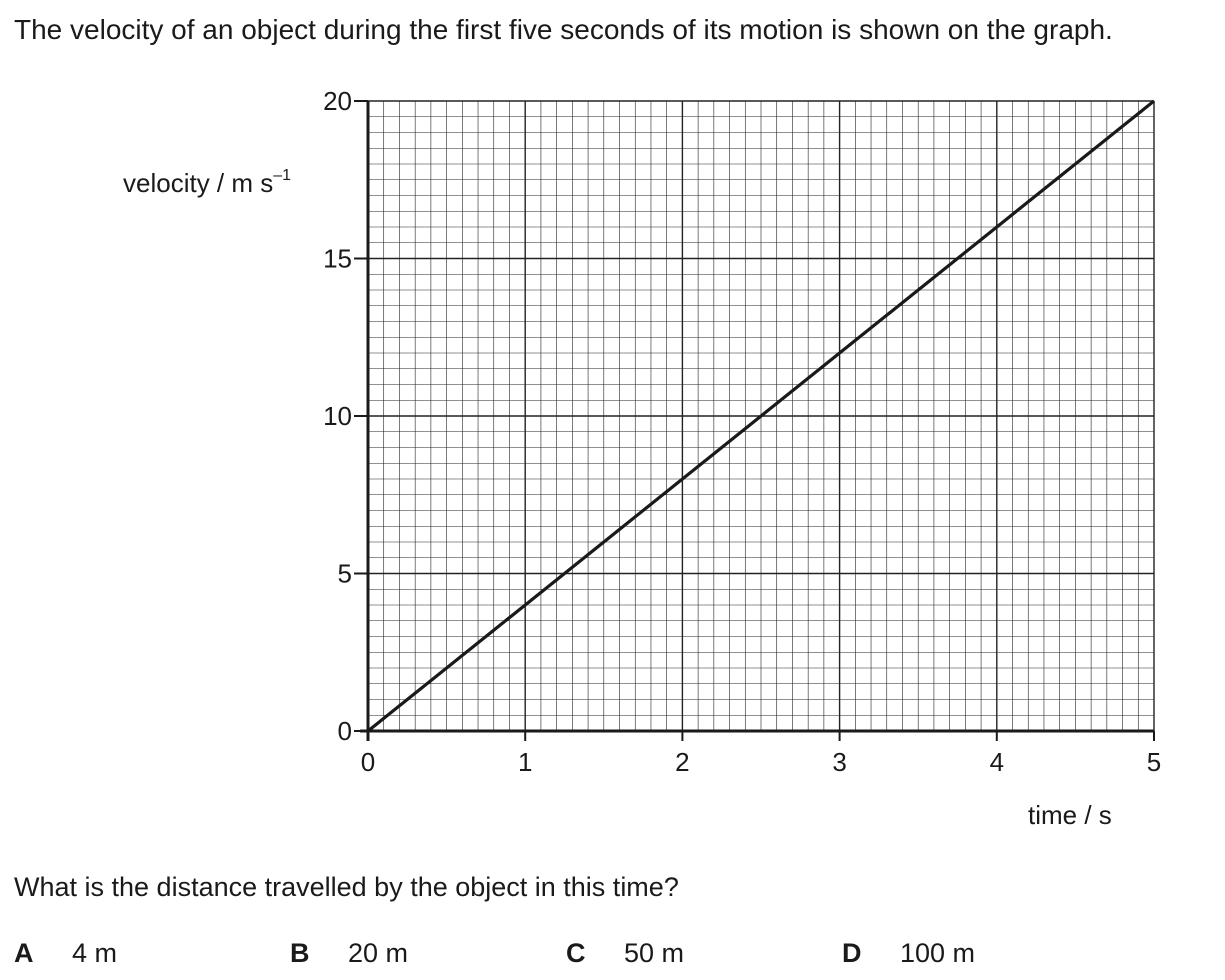  What do you see at coordinates (839, 762) in the screenshot?
I see `x-tick-label: 3` at bounding box center [839, 762].